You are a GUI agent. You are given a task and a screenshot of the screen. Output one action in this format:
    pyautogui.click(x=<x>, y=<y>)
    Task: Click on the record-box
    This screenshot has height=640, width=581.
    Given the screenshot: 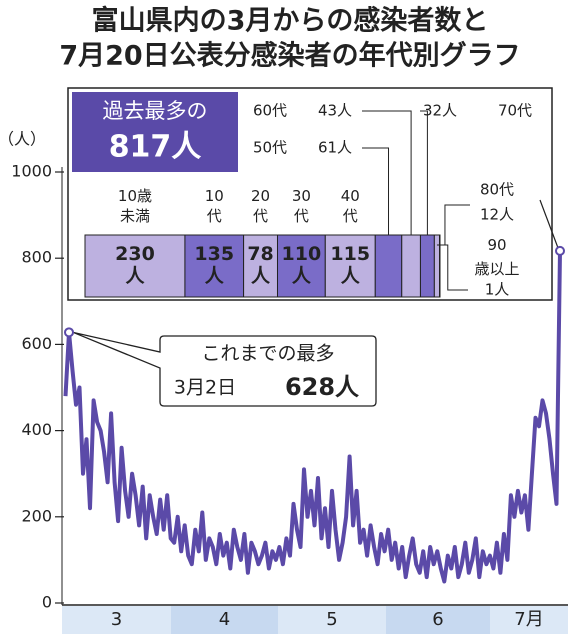 What is the action you would take?
    pyautogui.click(x=155, y=132)
    